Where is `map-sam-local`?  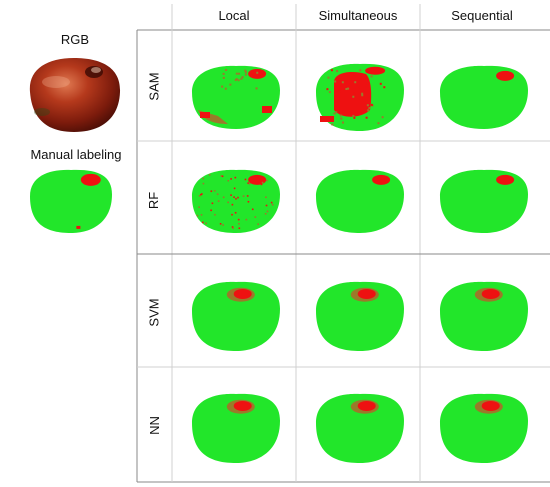 map-sam-local is located at coordinates (236, 97).